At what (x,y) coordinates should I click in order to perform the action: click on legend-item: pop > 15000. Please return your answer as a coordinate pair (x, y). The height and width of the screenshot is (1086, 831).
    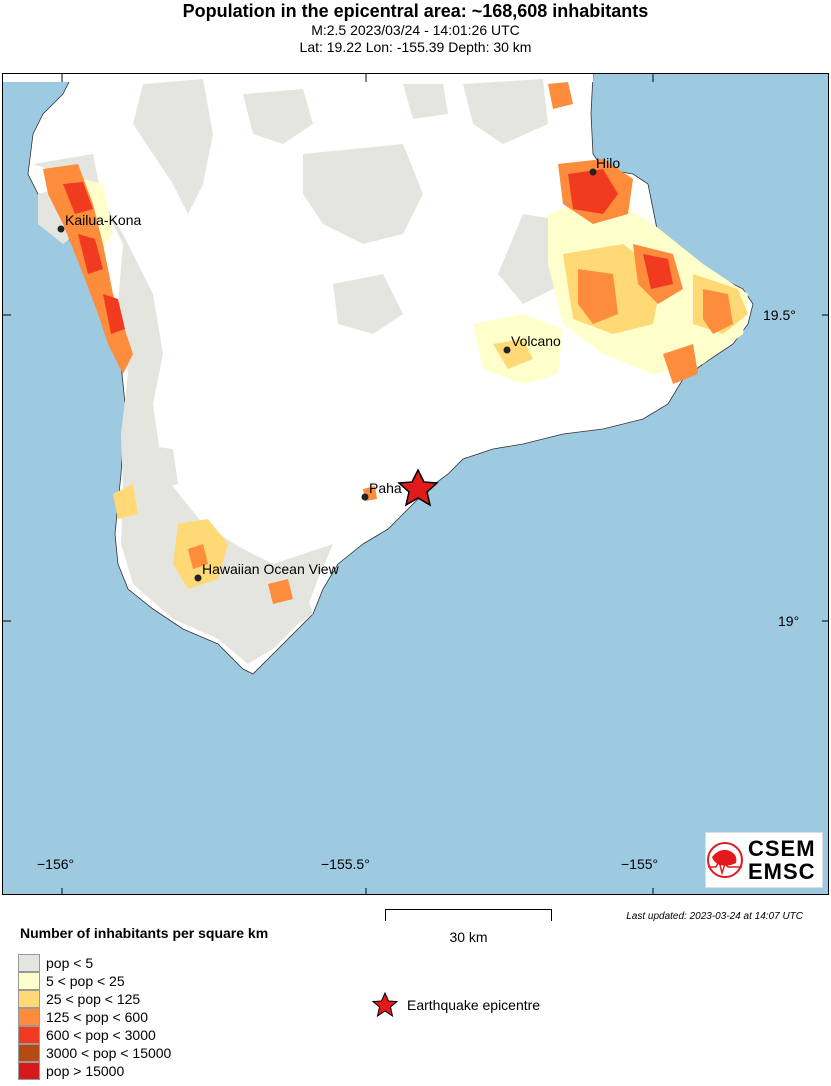
    Looking at the image, I should click on (94, 1071).